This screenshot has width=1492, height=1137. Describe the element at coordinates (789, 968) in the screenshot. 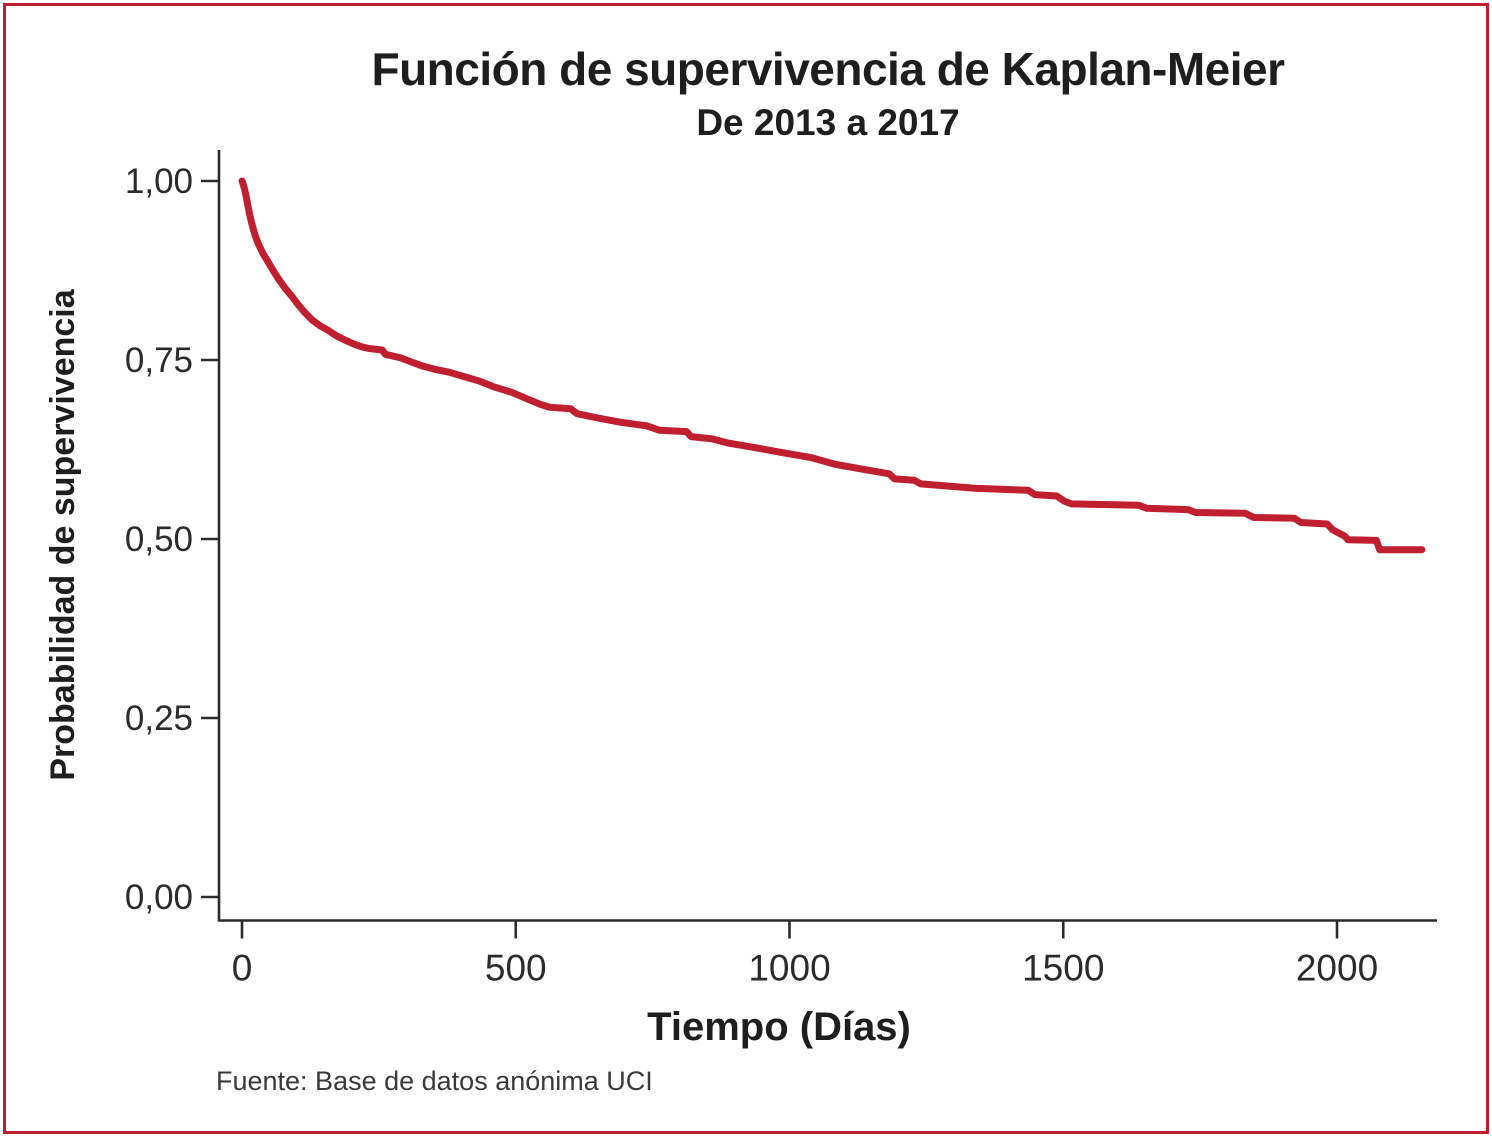

I see `x-tick-label: 1000` at that location.